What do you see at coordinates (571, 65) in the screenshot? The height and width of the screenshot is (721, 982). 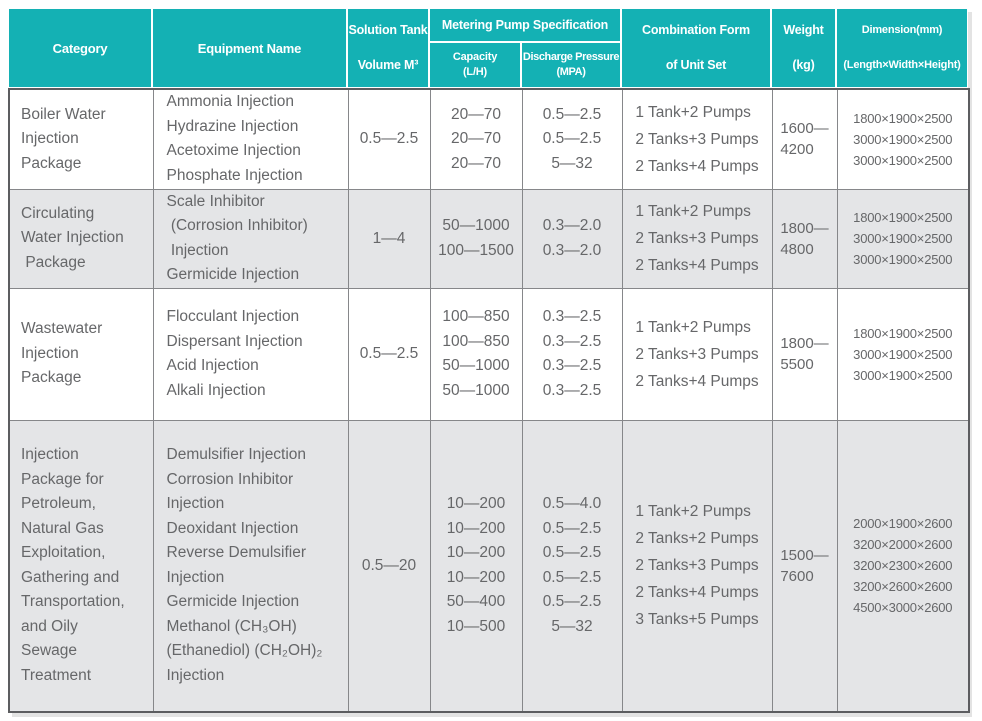 I see `header-discharge-pressure: Discharge Pressure (MPA)` at bounding box center [571, 65].